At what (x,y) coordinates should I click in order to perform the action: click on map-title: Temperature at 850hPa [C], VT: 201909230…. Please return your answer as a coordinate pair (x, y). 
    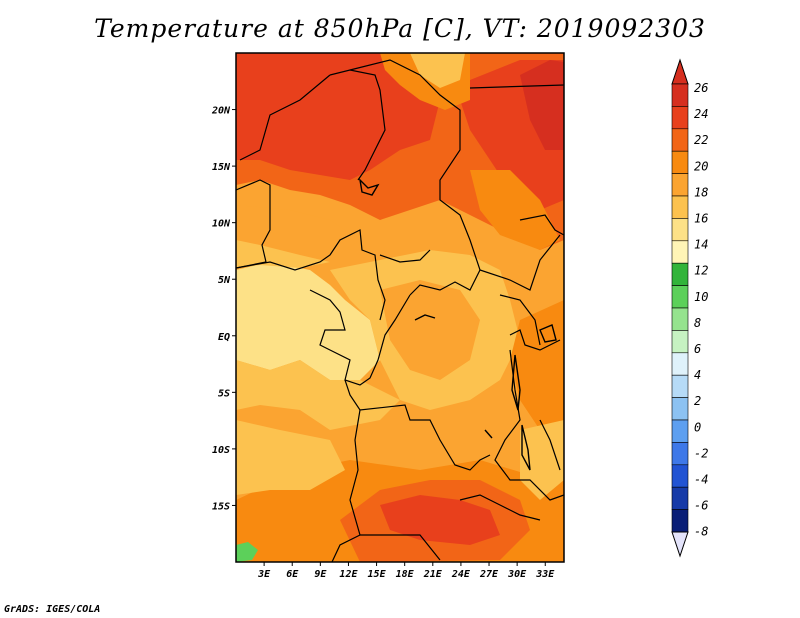
    Looking at the image, I should click on (400, 28).